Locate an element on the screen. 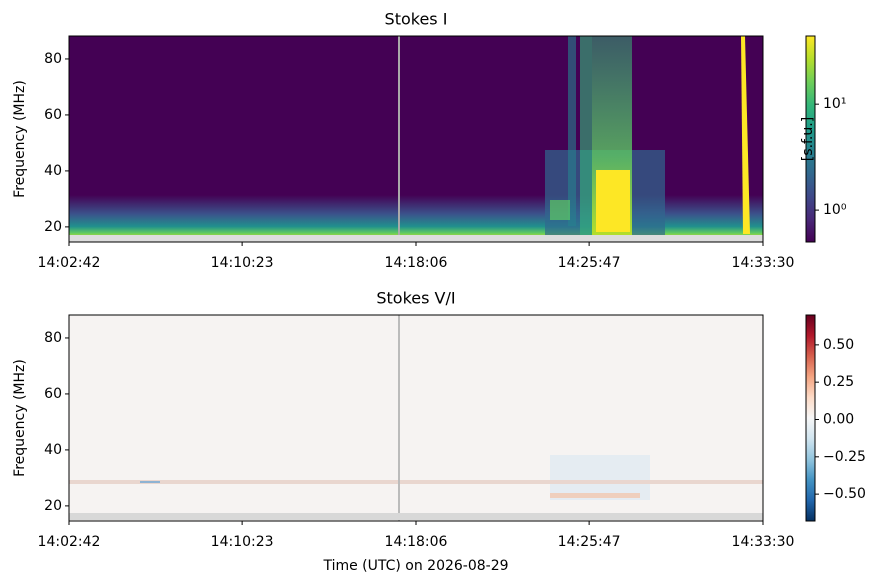 Image resolution: width=889 pixels, height=587 pixels. colorbar-tick-label: 0.50 is located at coordinates (838, 345).